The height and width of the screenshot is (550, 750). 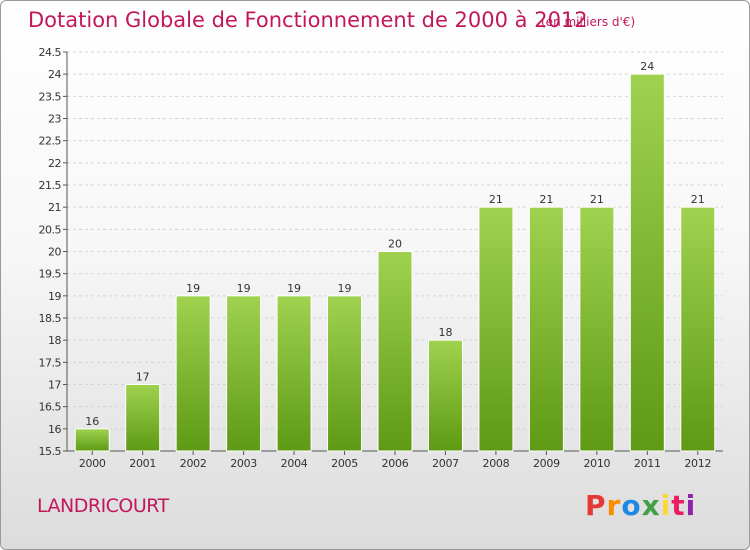 I want to click on bar-2005, so click(x=345, y=373).